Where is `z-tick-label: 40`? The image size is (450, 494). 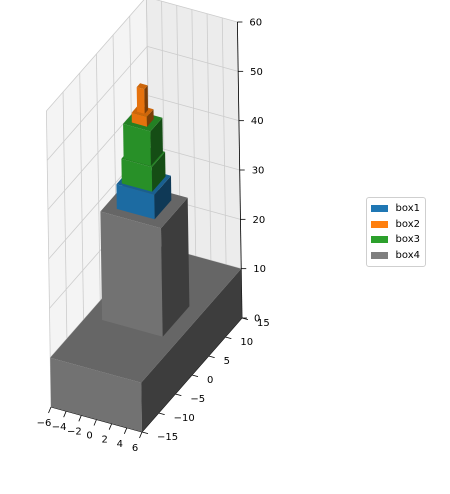 z-tick-label: 40 is located at coordinates (257, 121).